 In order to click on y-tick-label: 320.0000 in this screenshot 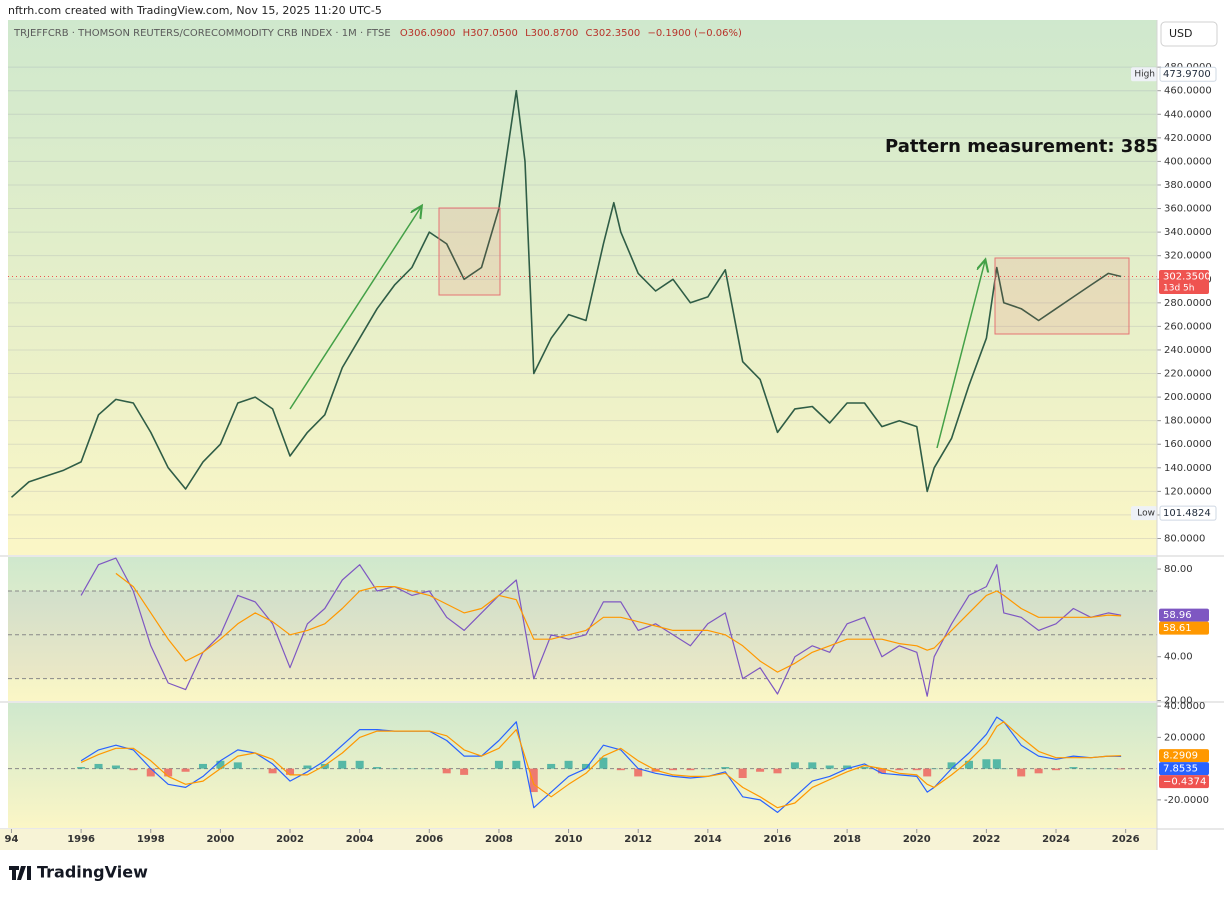, I will do `click(1188, 256)`.